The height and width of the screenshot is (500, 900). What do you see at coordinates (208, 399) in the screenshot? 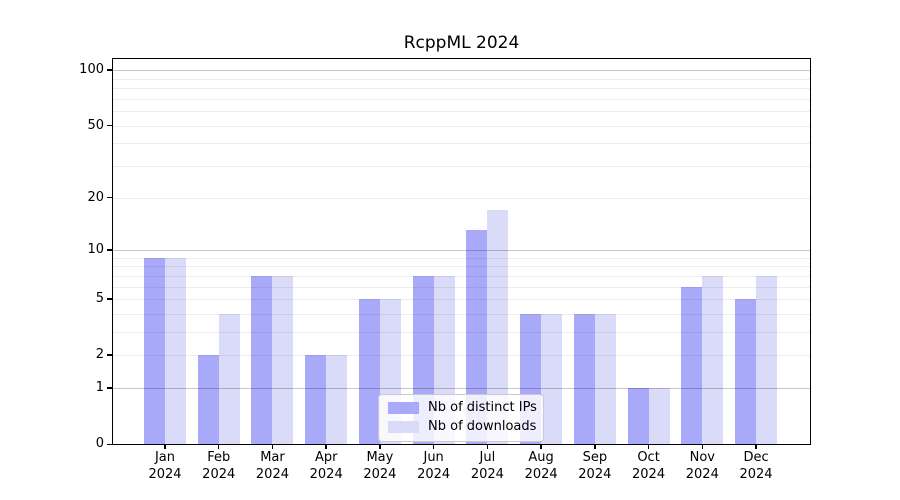
I see `bar-nb-of-distinct-ips-feb` at bounding box center [208, 399].